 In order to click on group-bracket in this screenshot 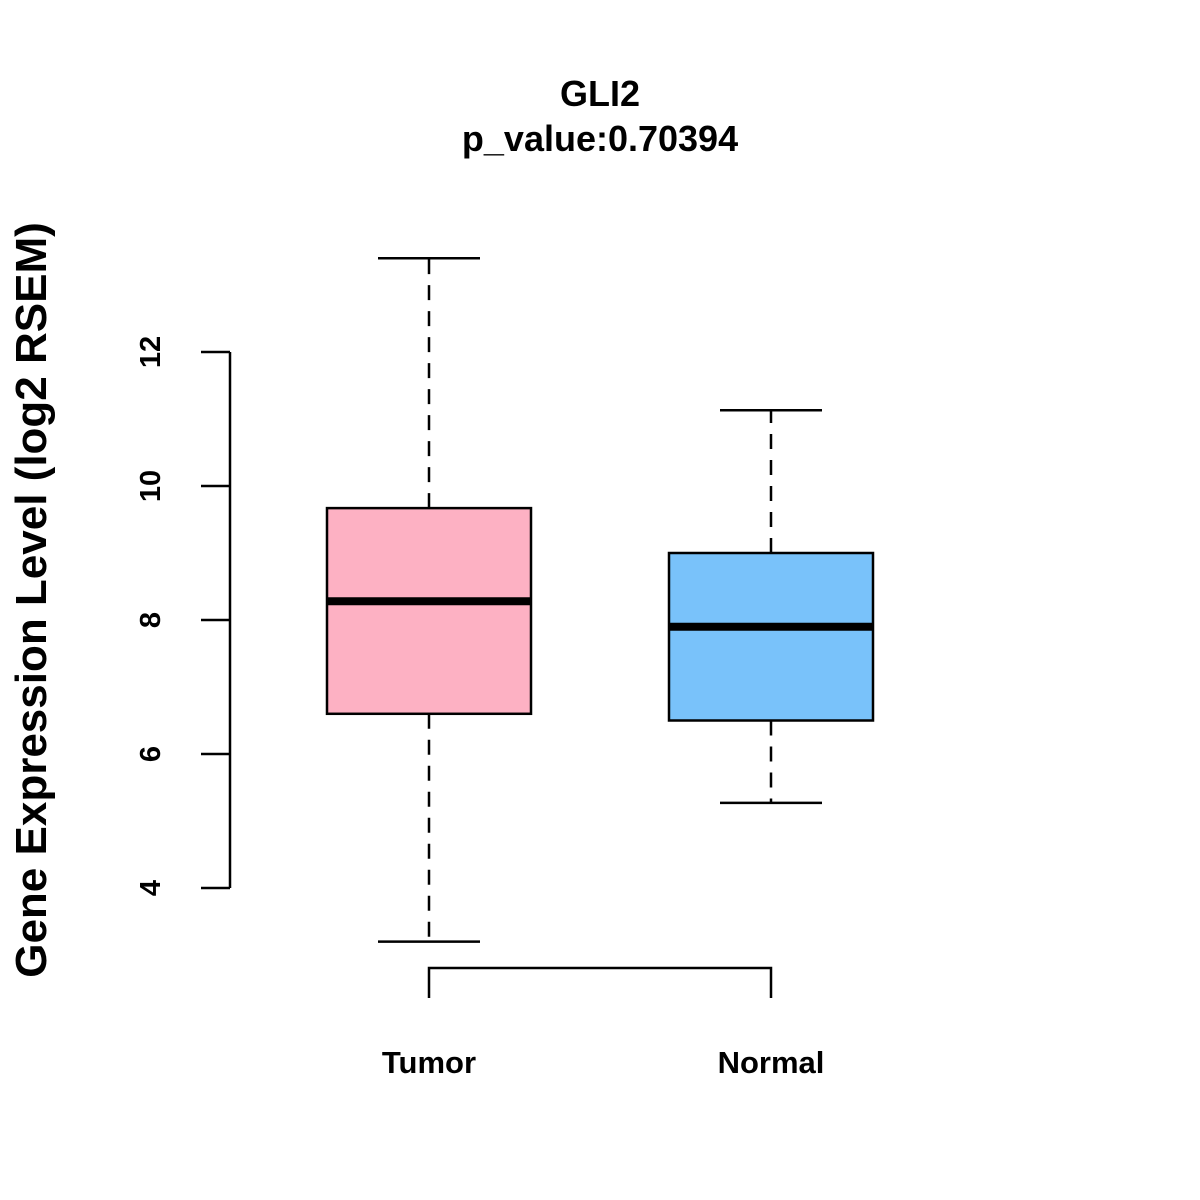, I will do `click(600, 982)`.